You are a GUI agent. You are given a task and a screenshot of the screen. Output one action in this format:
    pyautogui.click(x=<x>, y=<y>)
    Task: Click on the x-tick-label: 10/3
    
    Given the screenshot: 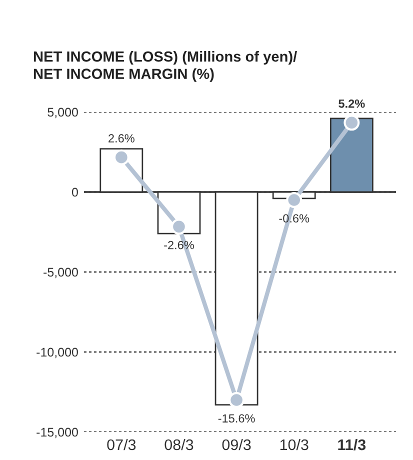 What is the action you would take?
    pyautogui.click(x=294, y=444)
    